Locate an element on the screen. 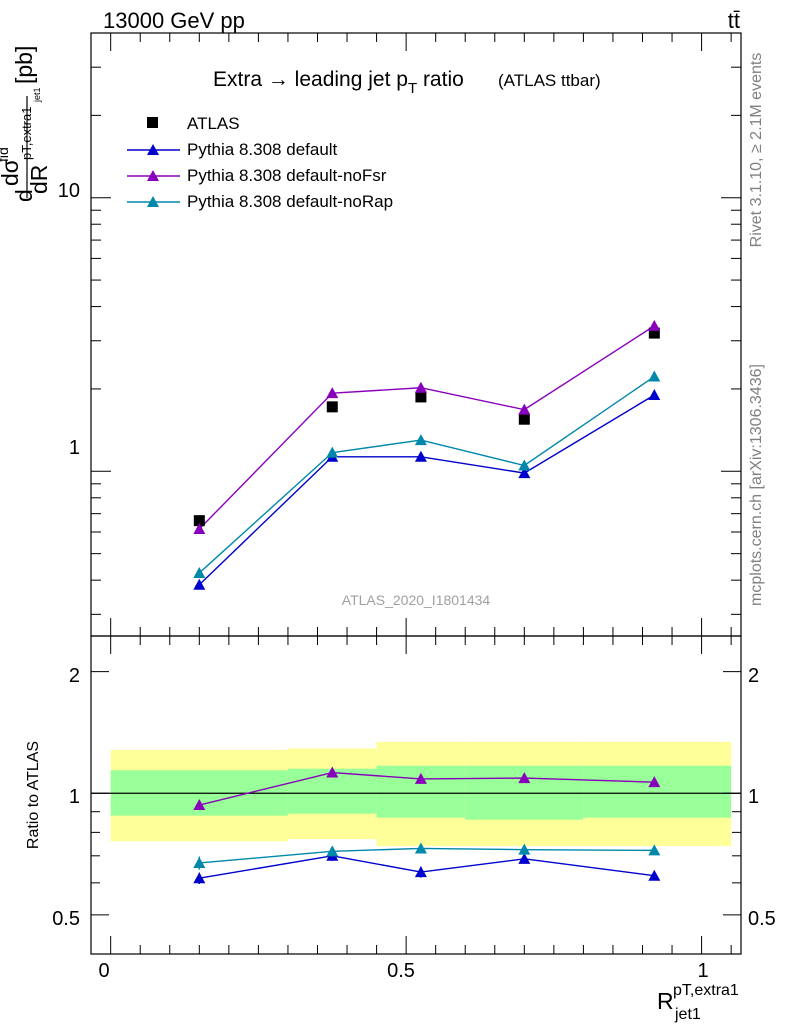  ratio-y-tick-label-2-right: 2 is located at coordinates (753, 676).